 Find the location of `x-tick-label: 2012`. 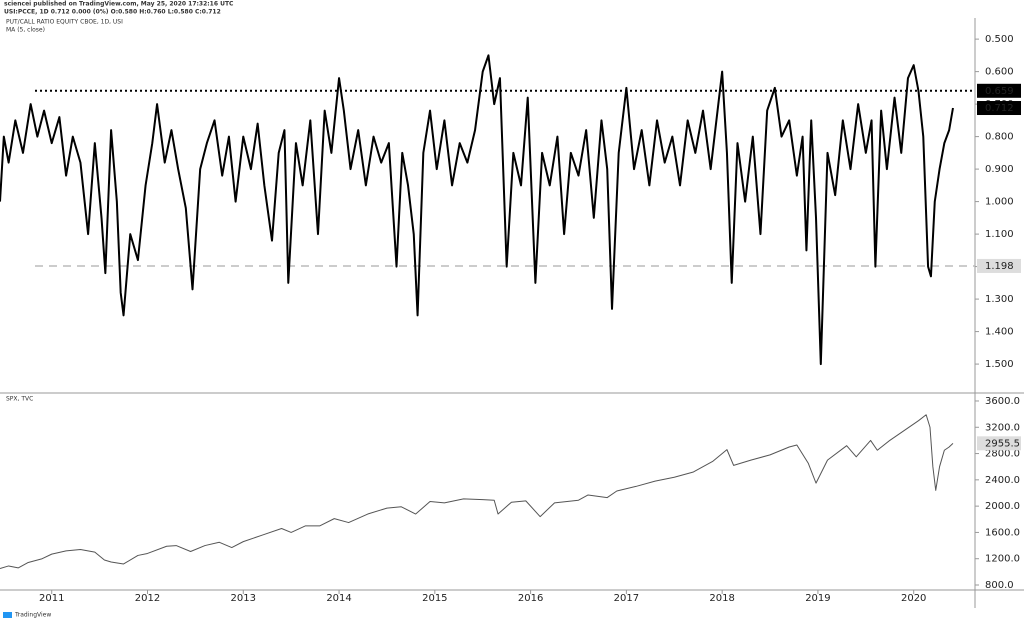

x-tick-label: 2012 is located at coordinates (147, 598).